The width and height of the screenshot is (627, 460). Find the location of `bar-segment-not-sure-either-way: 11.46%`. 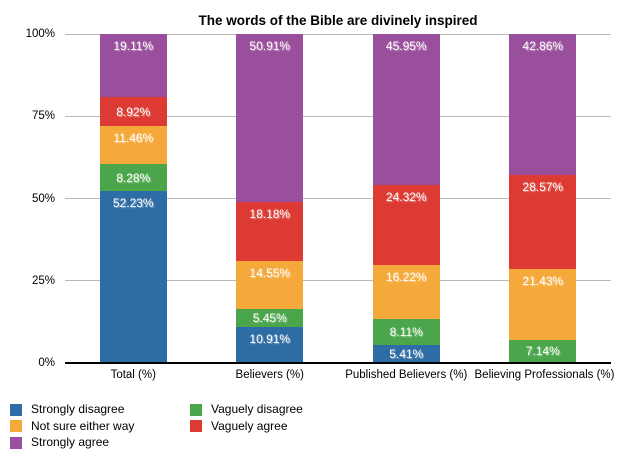

bar-segment-not-sure-either-way: 11.46% is located at coordinates (133, 145).